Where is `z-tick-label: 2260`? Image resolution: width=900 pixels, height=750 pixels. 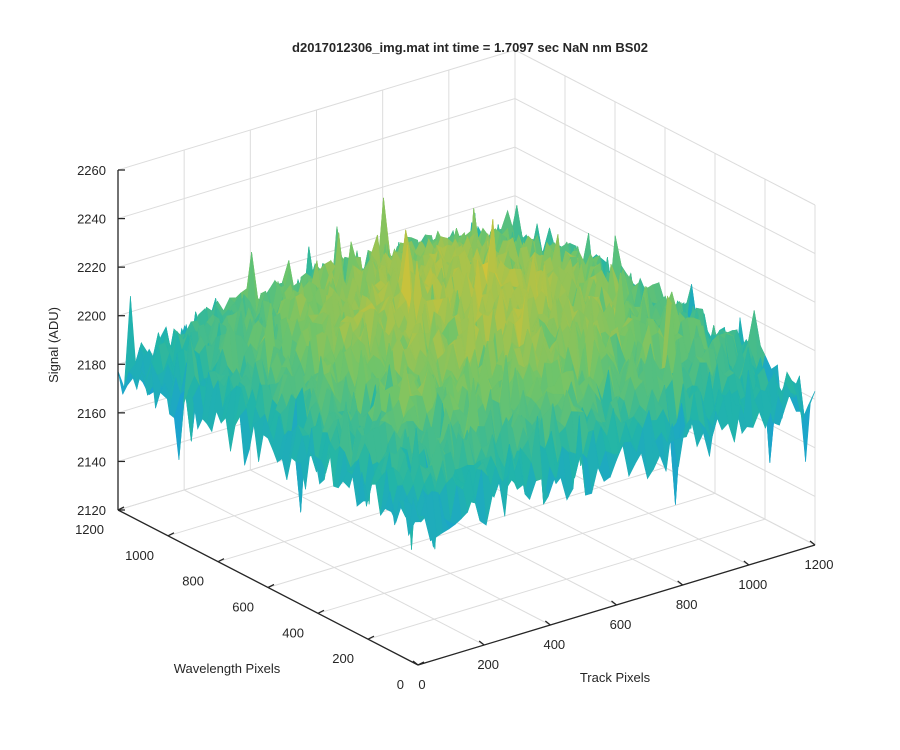
z-tick-label: 2260 is located at coordinates (91, 170).